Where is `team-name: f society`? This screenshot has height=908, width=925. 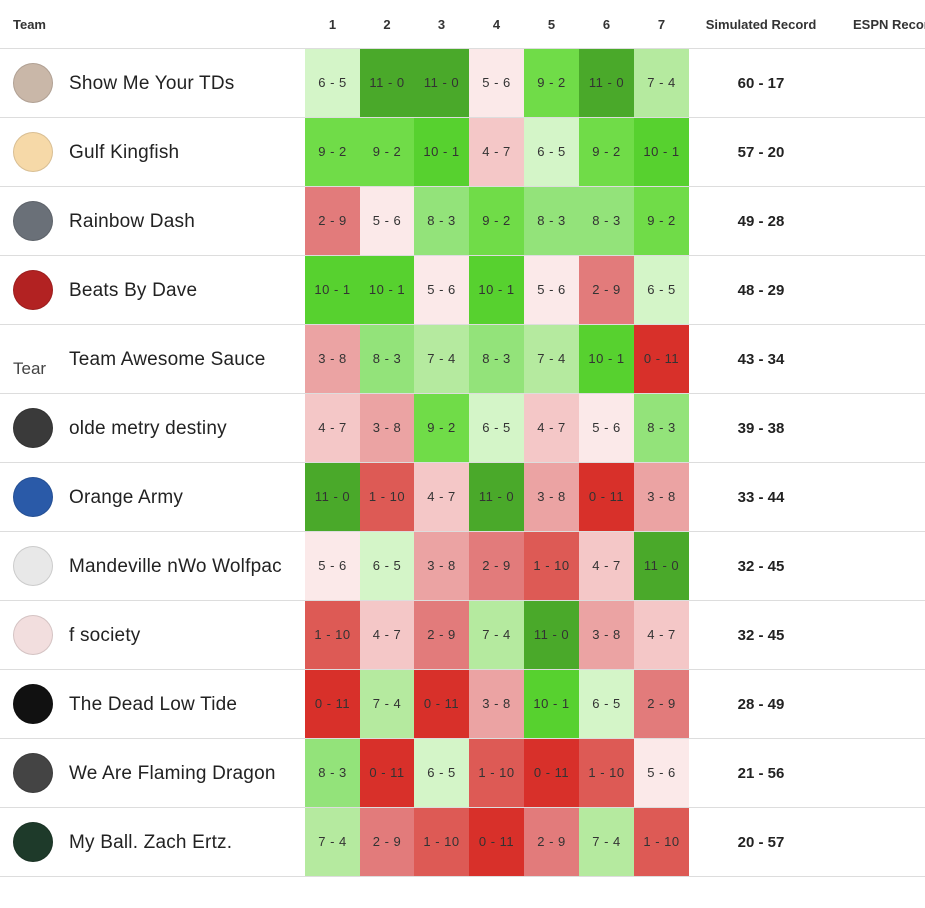
team-name: f society is located at coordinates (105, 635).